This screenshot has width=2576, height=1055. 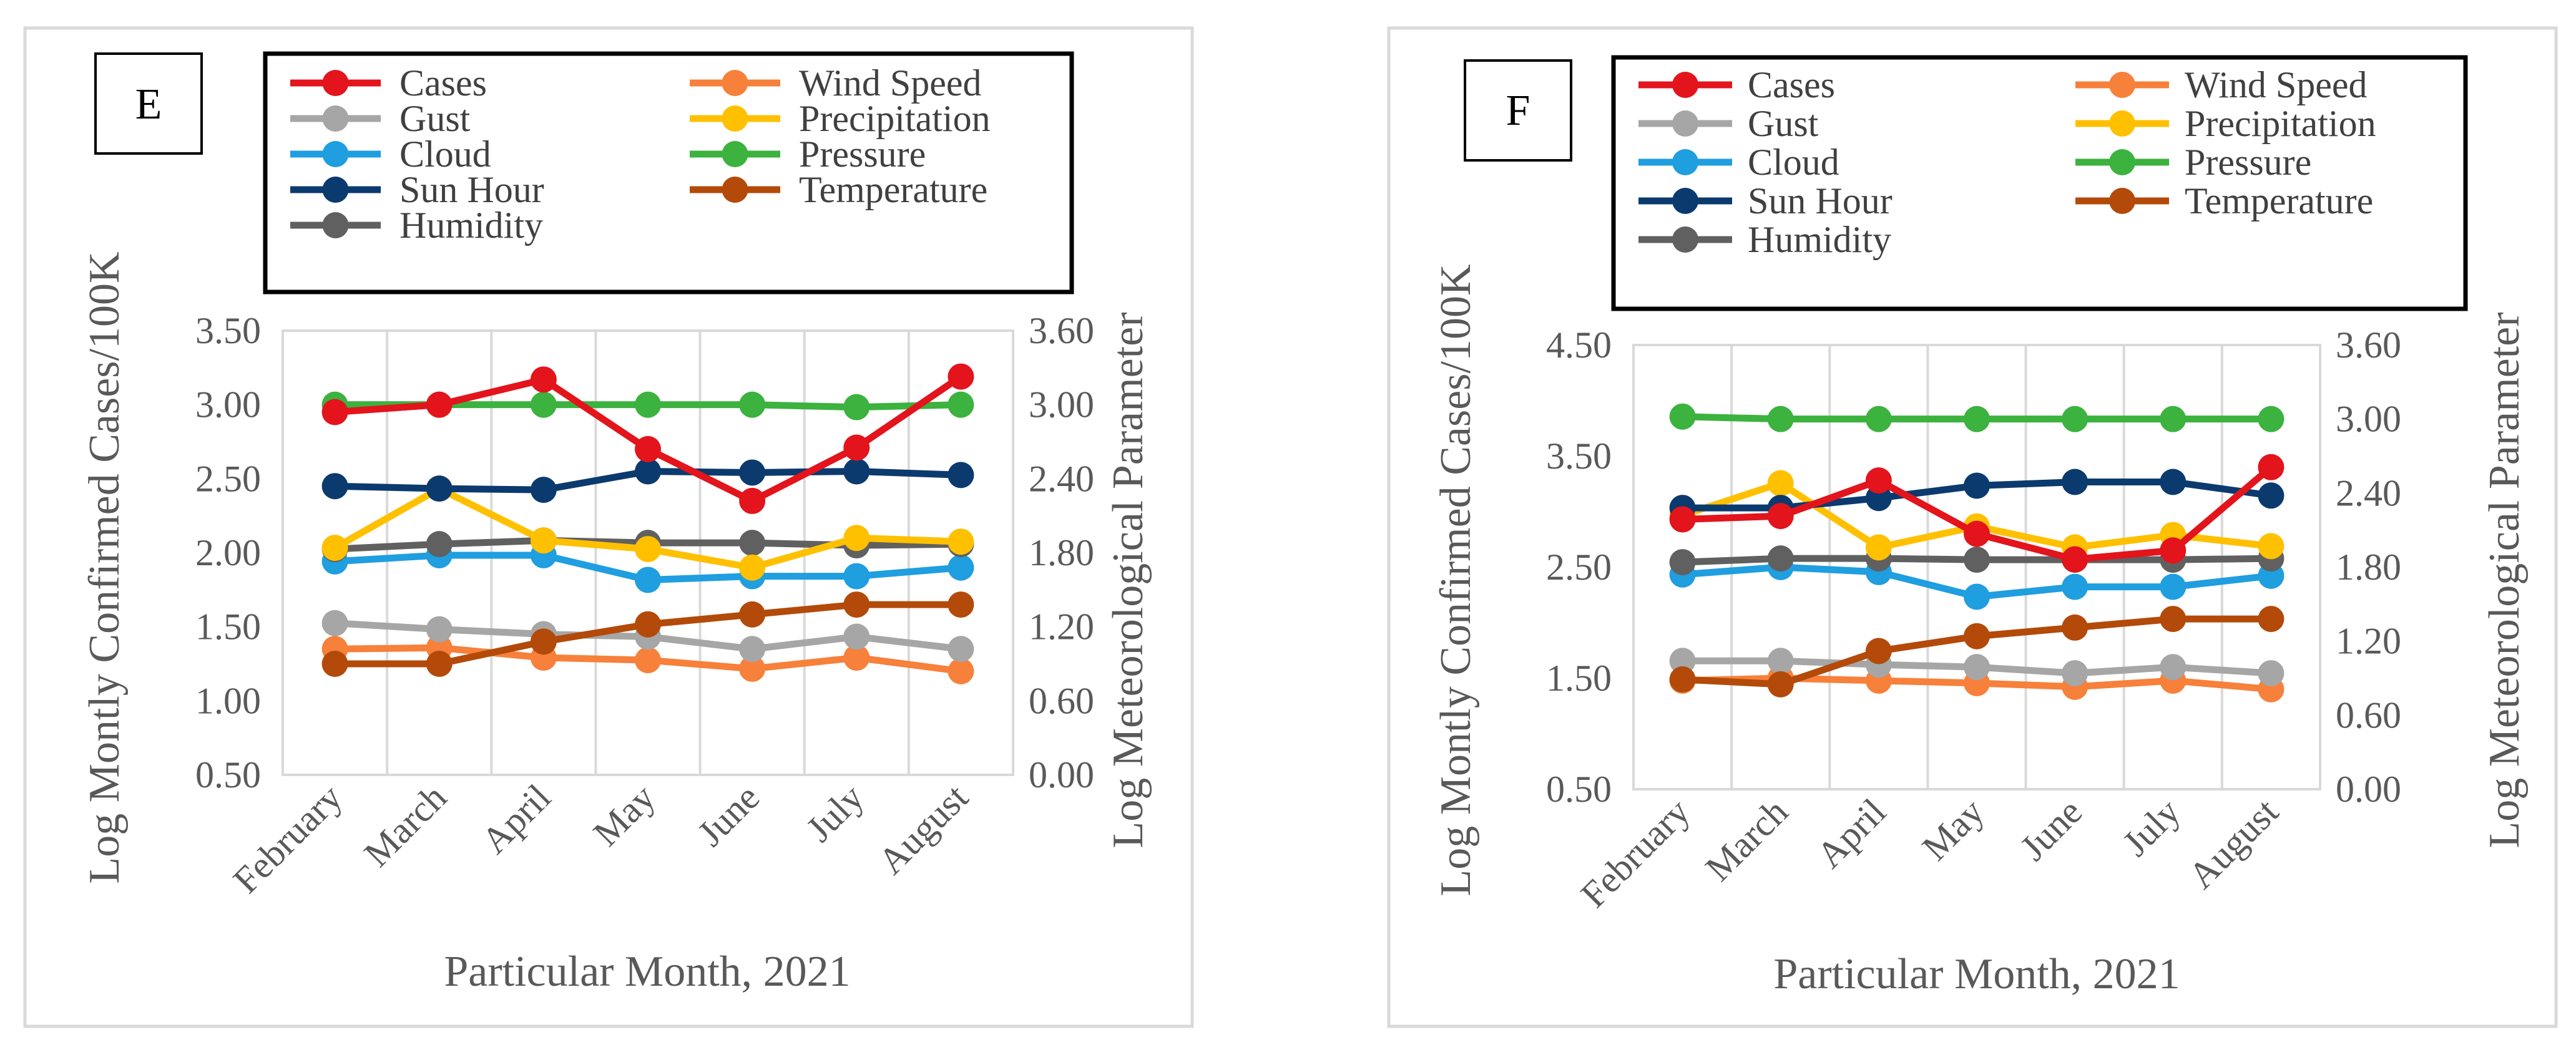 What do you see at coordinates (1728, 123) in the screenshot?
I see `legend-item-gust: Gust` at bounding box center [1728, 123].